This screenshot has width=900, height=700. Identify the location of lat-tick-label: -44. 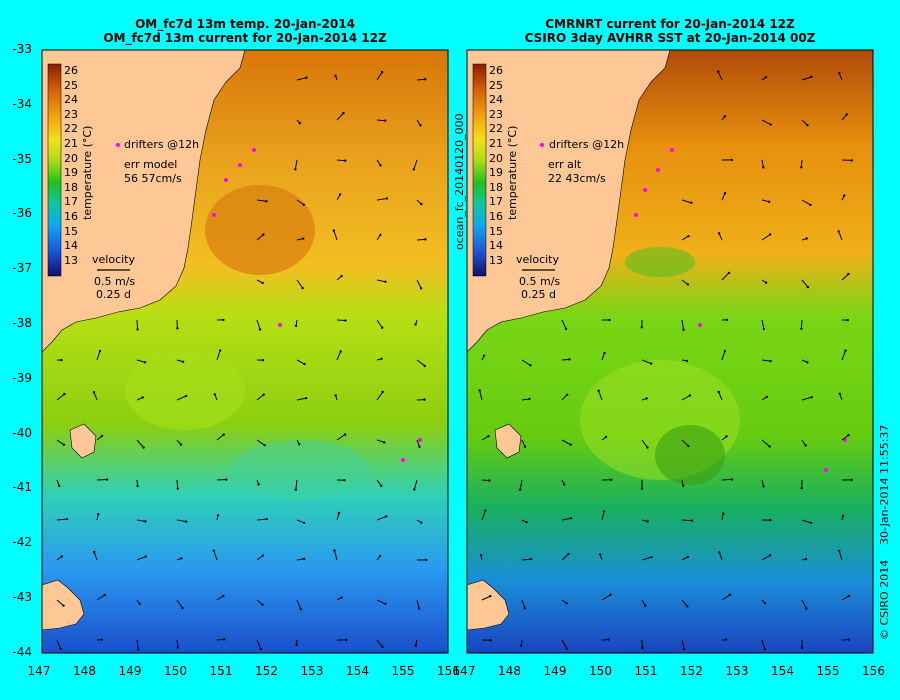
(22, 651).